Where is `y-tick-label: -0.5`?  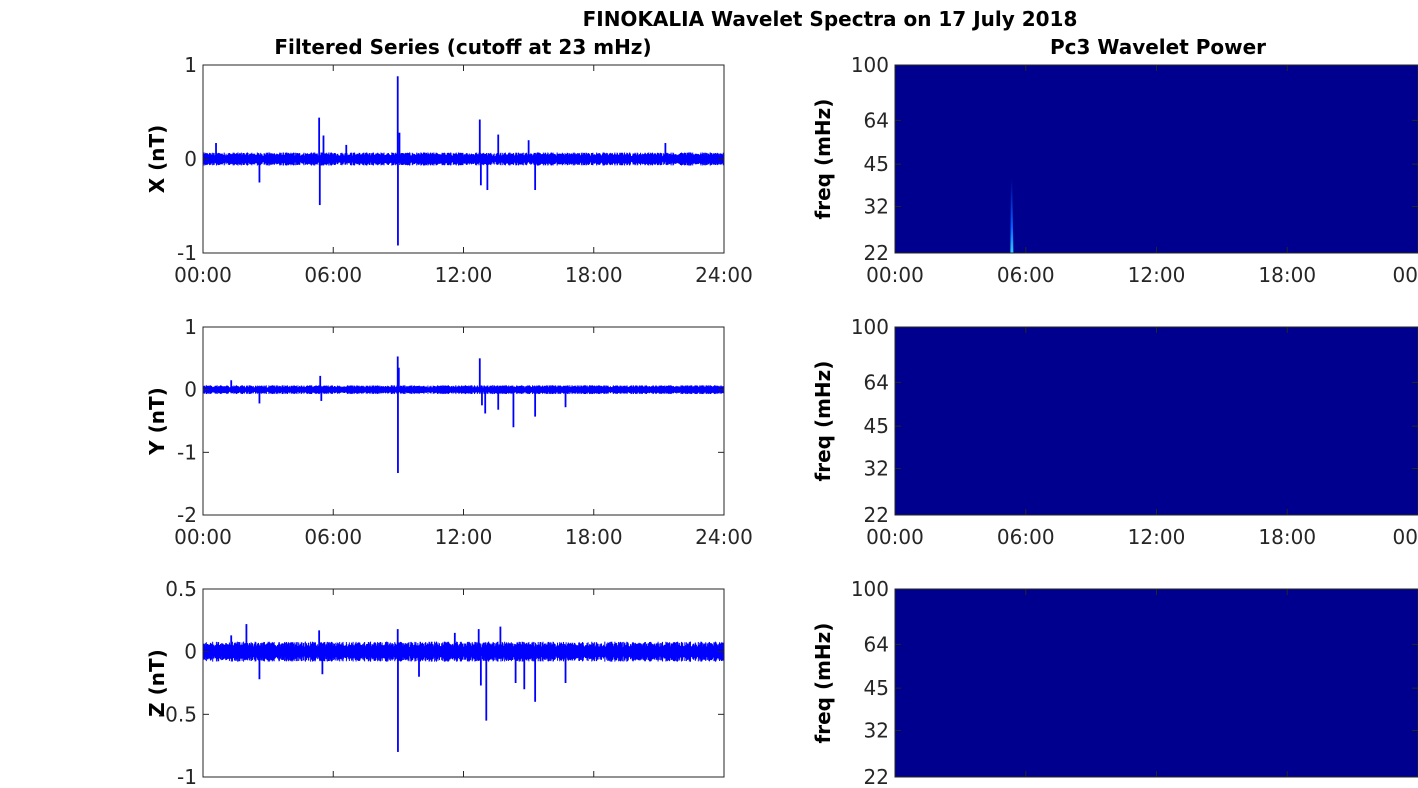 y-tick-label: -0.5 is located at coordinates (177, 714).